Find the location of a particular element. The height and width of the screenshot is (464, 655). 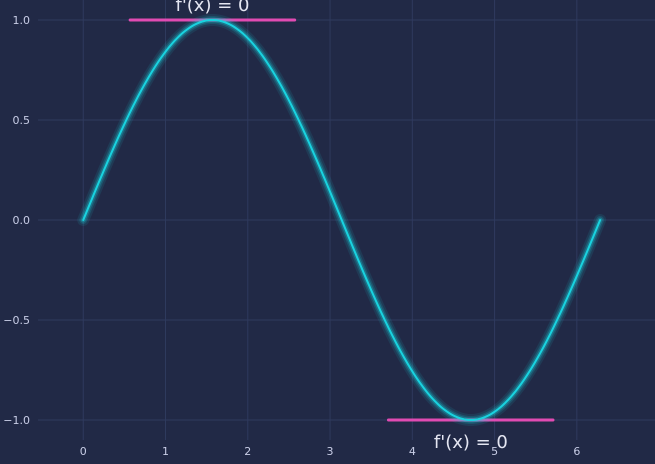

x-tick-label: 3 is located at coordinates (330, 451).